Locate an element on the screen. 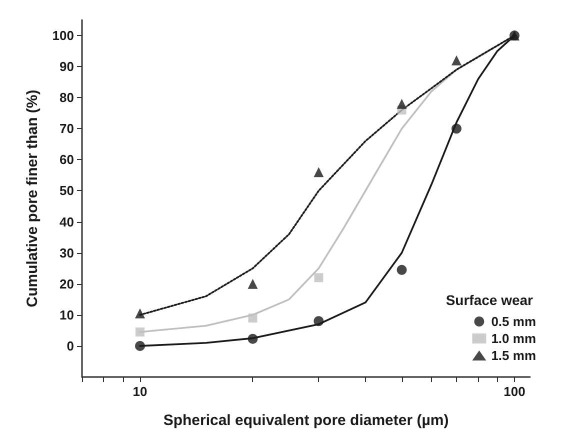 Image resolution: width=571 pixels, height=439 pixels. y-tick-label: 100 is located at coordinates (63, 36).